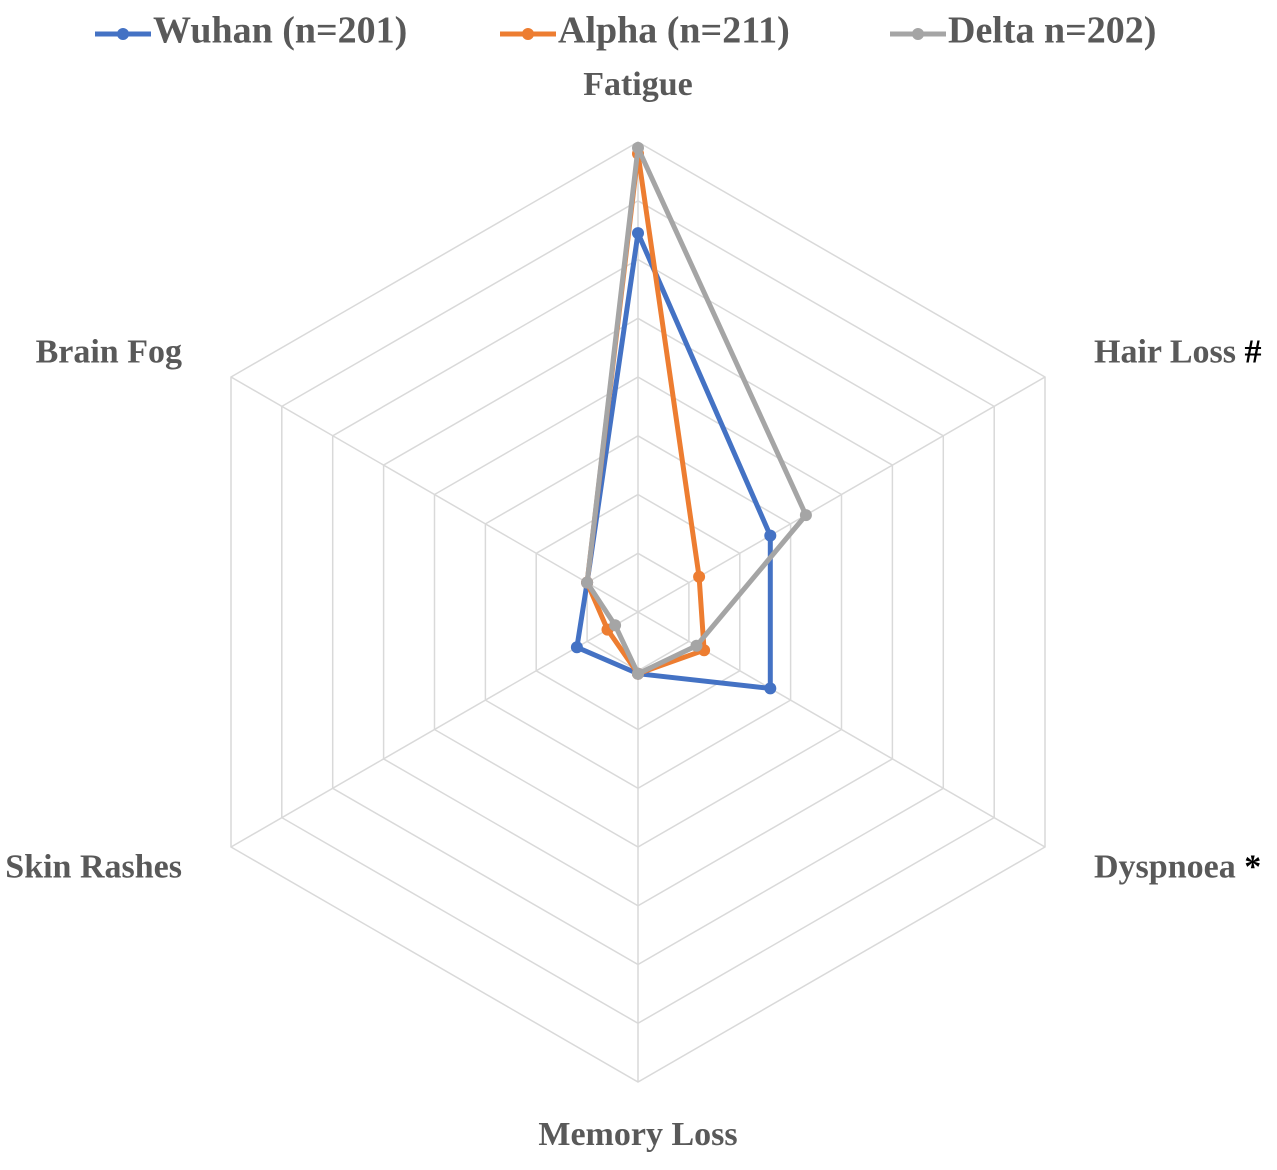  Describe the element at coordinates (1249, 866) in the screenshot. I see `significance-marker: *` at that location.